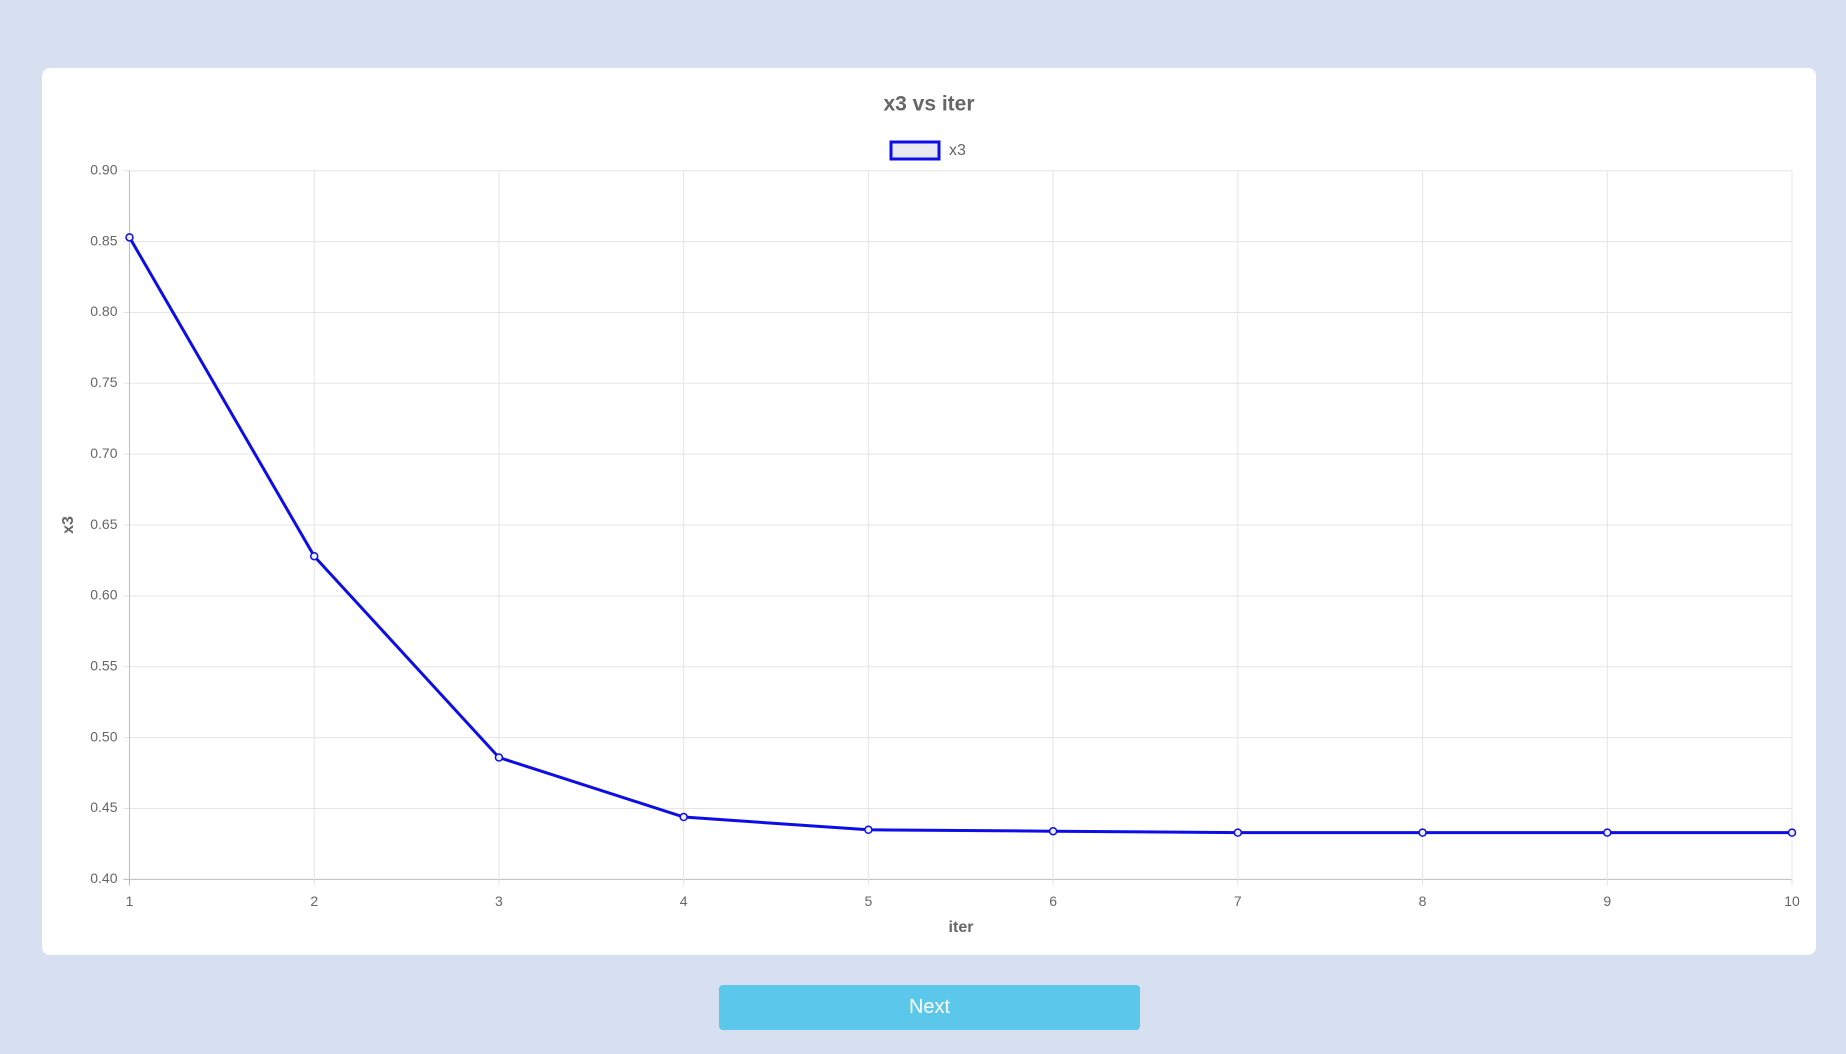  What do you see at coordinates (68, 525) in the screenshot?
I see `y-axis-label: x3` at bounding box center [68, 525].